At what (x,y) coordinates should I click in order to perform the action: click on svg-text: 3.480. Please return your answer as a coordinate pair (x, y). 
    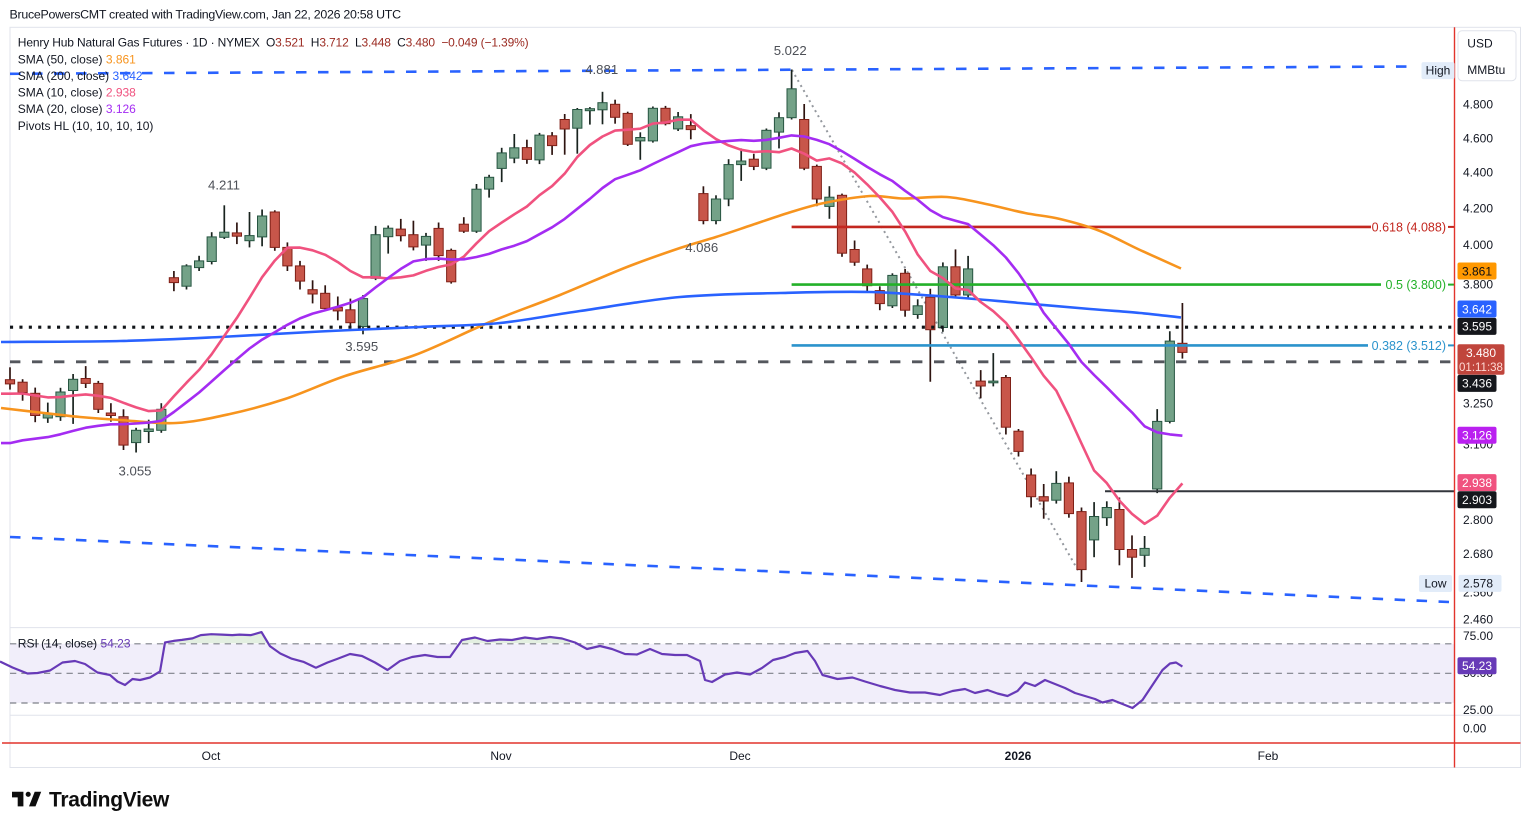
    Looking at the image, I should click on (1481, 353).